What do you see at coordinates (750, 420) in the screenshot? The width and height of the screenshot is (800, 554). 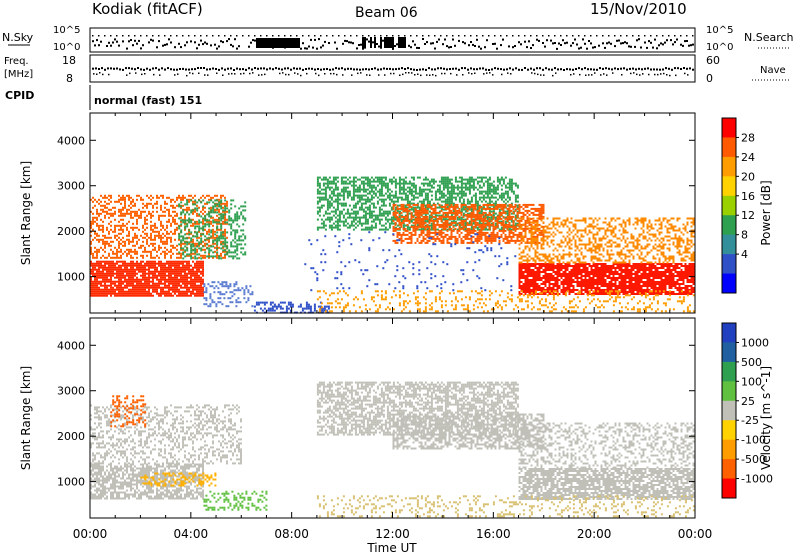 I see `velocity-cbar-label-4: -25` at bounding box center [750, 420].